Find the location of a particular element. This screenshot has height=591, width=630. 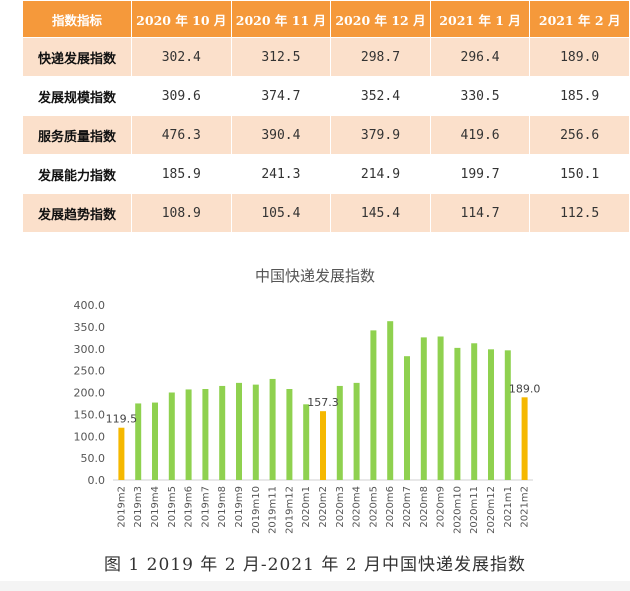

table-cell: 150.1 is located at coordinates (579, 174).